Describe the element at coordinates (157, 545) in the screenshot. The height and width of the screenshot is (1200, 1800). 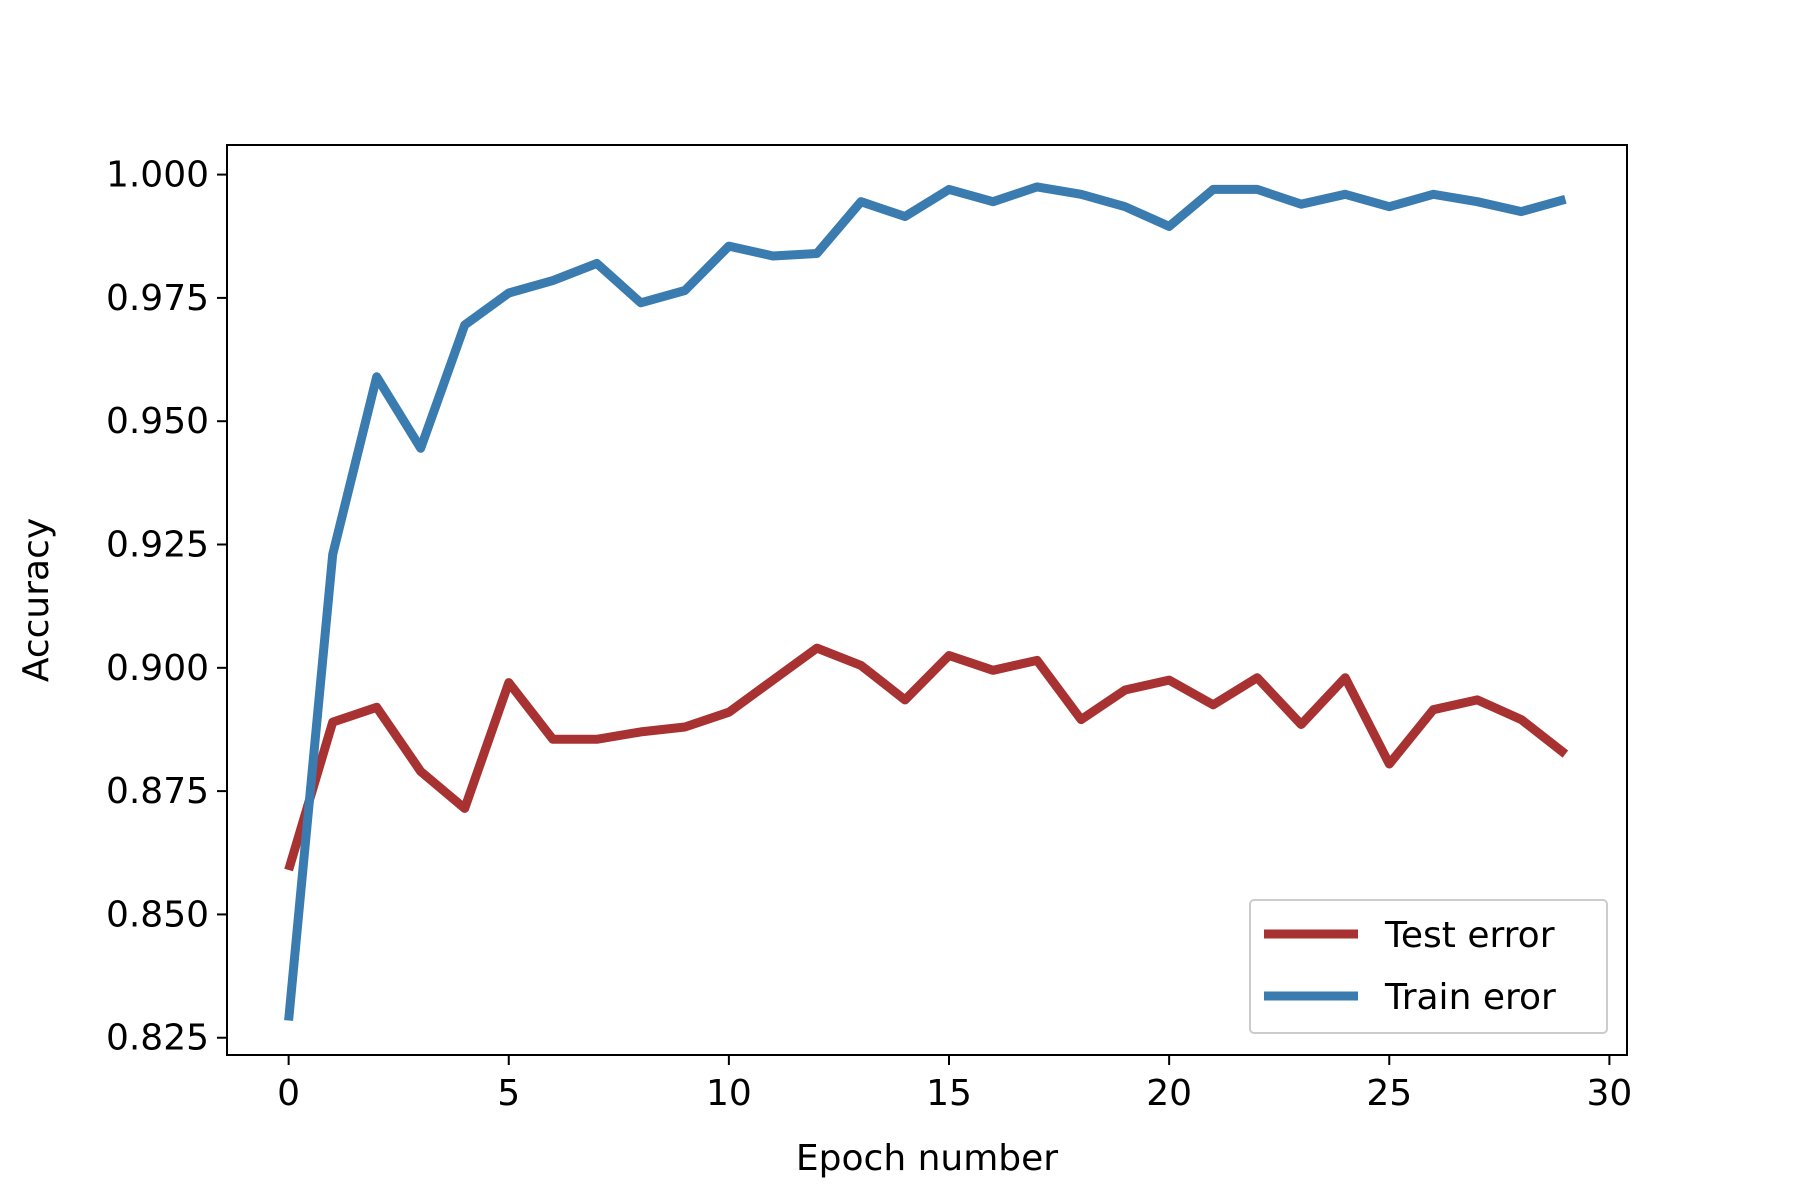
I see `y-tick-label: 0.925` at that location.